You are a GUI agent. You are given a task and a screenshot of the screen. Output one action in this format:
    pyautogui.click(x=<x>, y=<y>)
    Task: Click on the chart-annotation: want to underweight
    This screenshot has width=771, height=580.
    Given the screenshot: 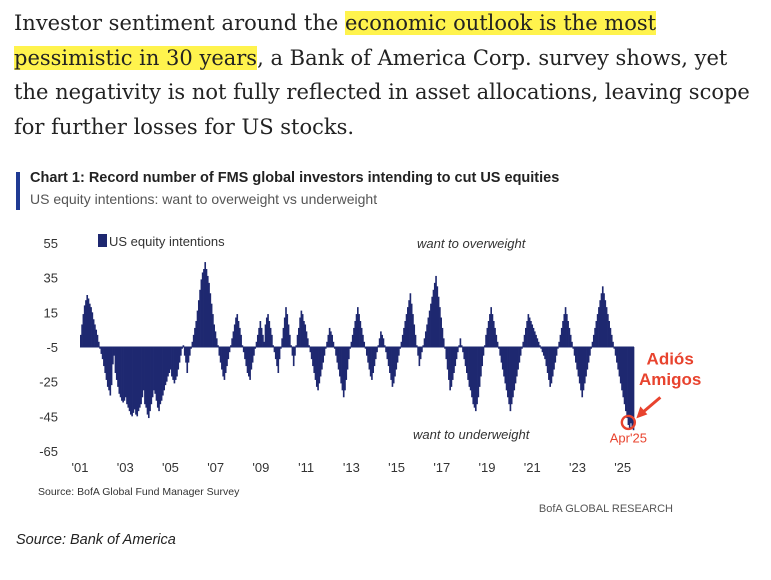 What is the action you would take?
    pyautogui.click(x=472, y=434)
    